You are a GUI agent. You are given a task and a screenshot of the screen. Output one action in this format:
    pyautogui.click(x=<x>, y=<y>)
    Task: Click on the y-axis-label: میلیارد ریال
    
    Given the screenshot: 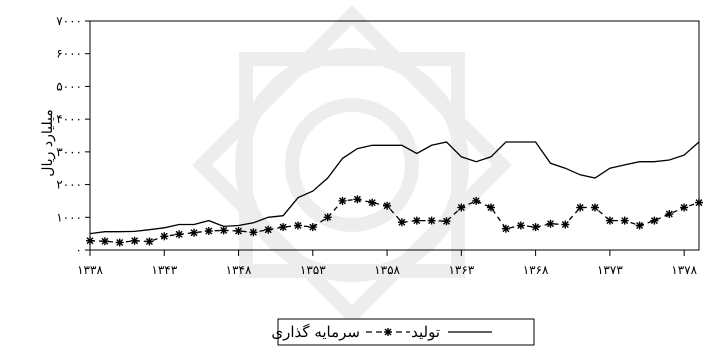 What is the action you would take?
    pyautogui.click(x=48, y=142)
    